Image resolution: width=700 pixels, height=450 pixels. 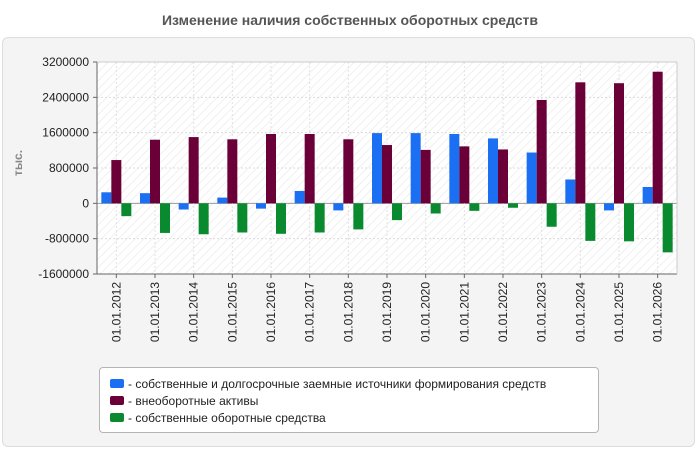 I want to click on legend-item-working-capital: - собственные оборотные средства, so click(x=354, y=417).